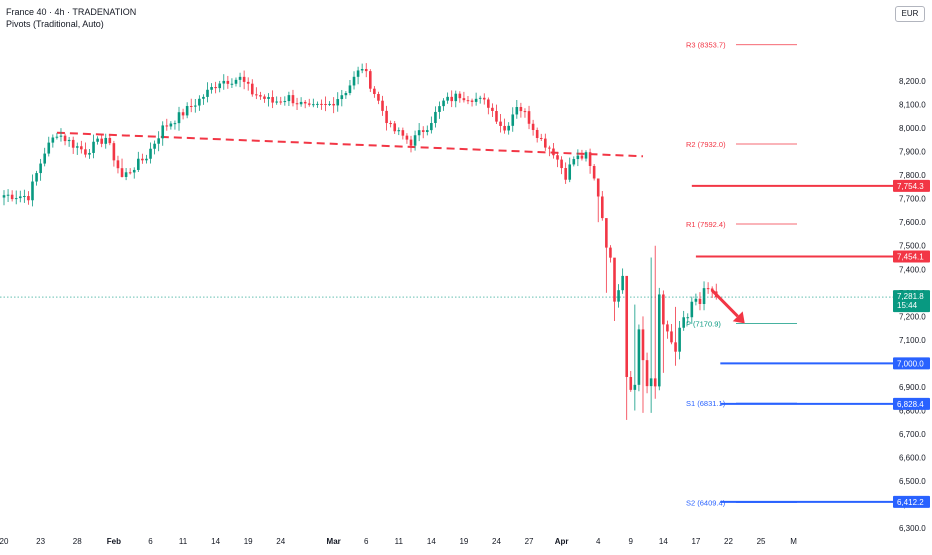 This screenshot has width=932, height=555. Describe the element at coordinates (725, 303) in the screenshot. I see `forecast-arrow-shaft` at that location.